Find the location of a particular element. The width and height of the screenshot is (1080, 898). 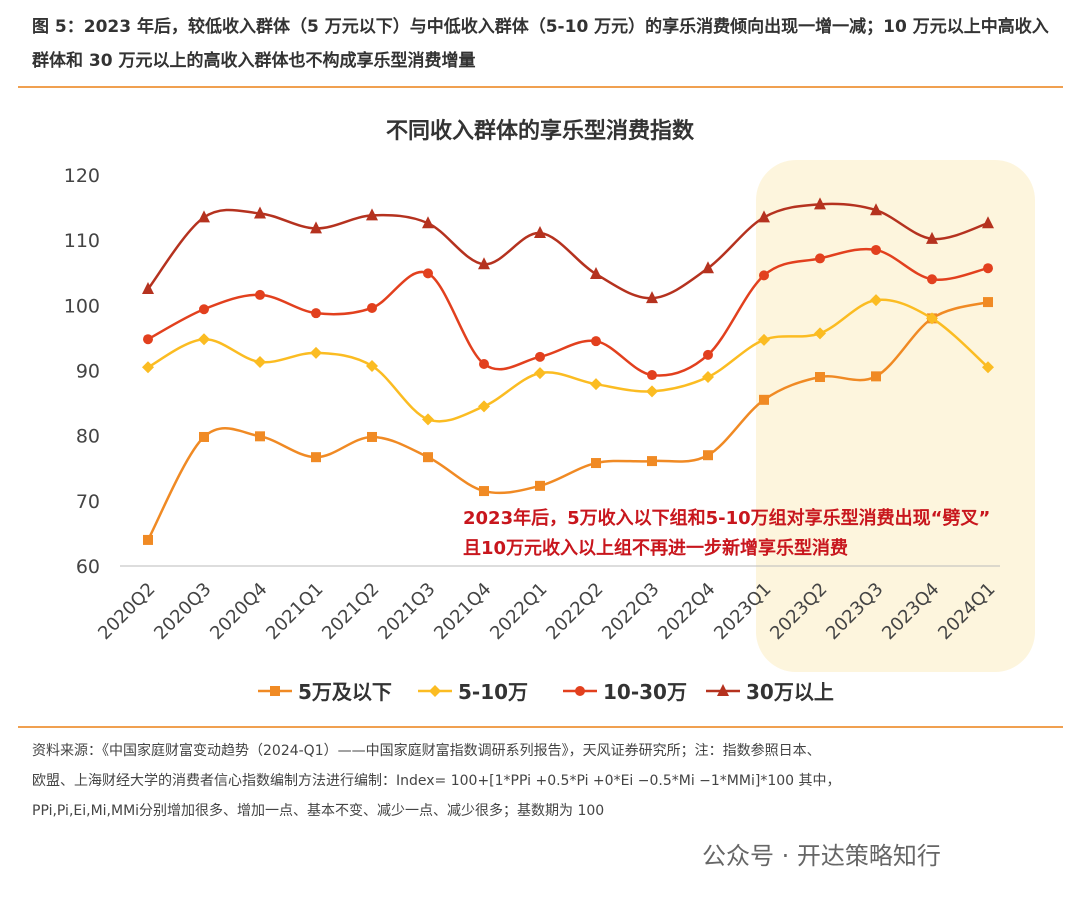

annotation-text: 且10万元收入以上组不再进一步新增享乐型消费 is located at coordinates (655, 548).